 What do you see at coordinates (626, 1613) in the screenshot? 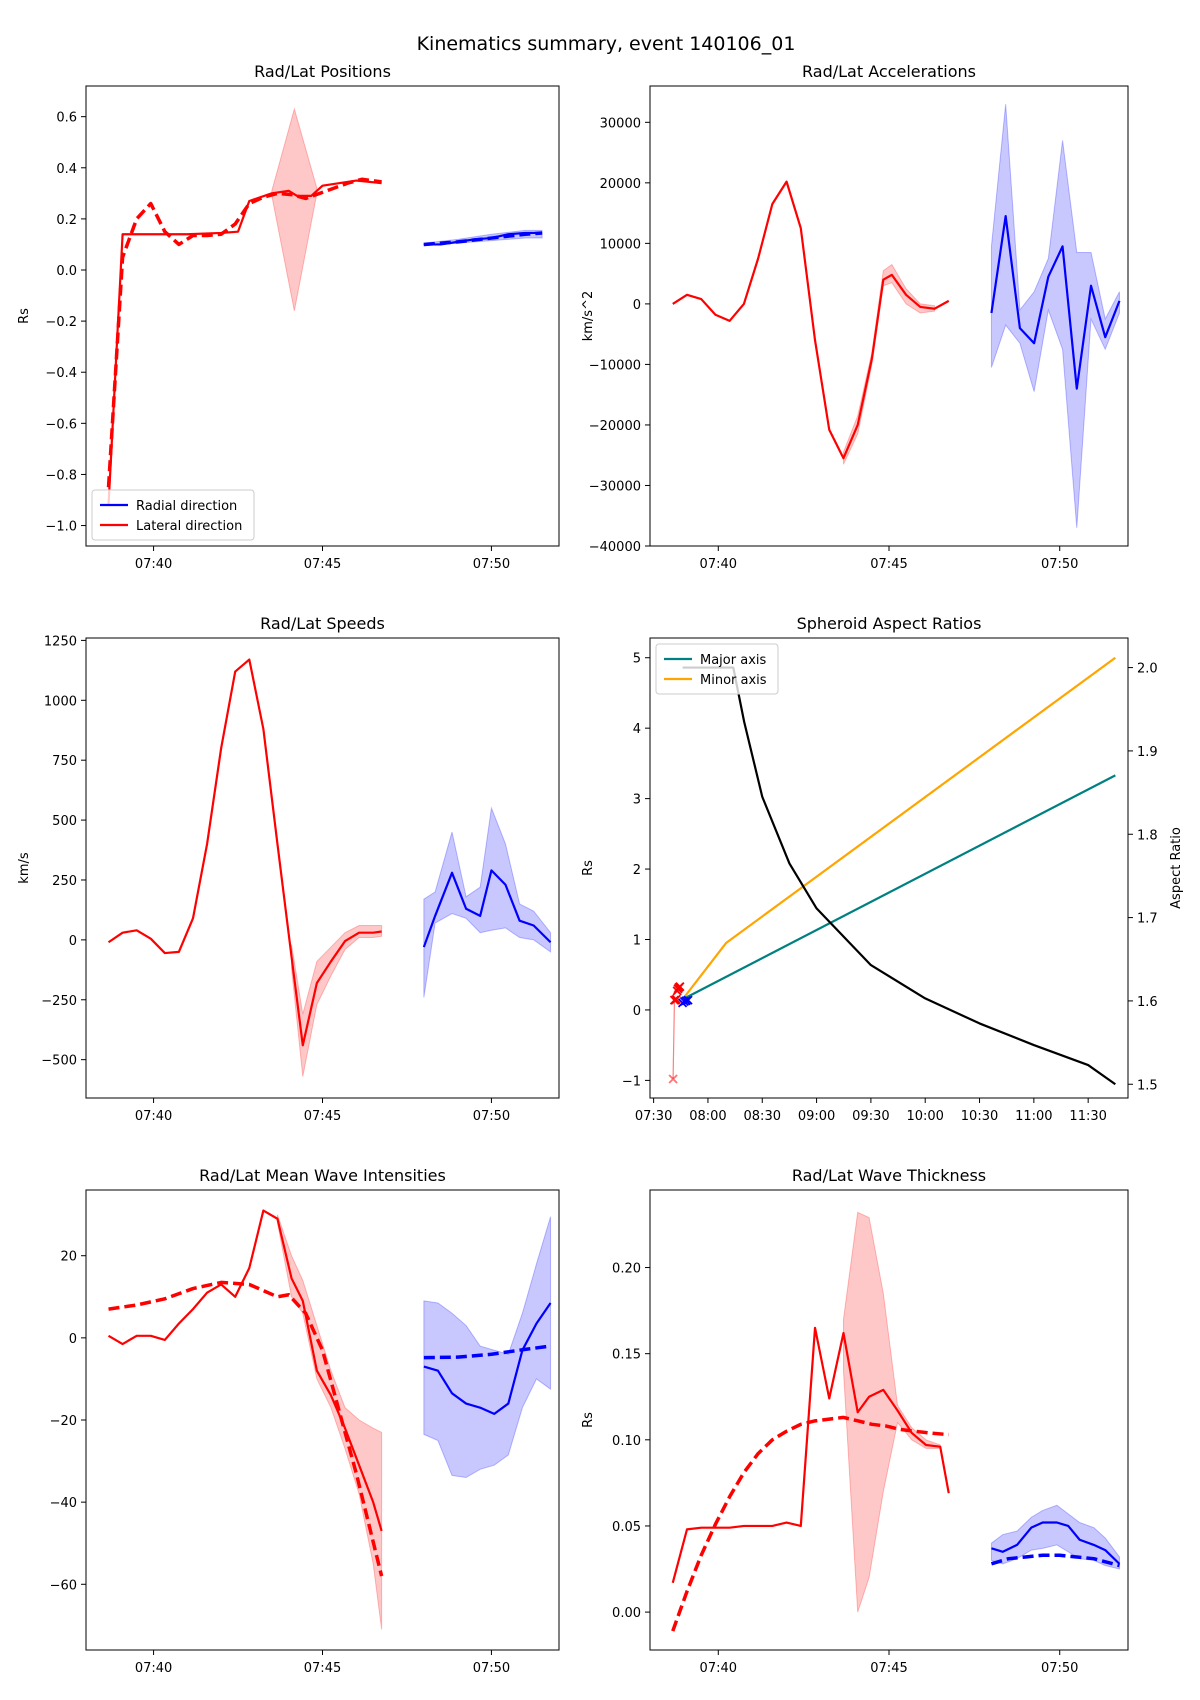
I see `y-tick-label: 0.00` at bounding box center [626, 1613].